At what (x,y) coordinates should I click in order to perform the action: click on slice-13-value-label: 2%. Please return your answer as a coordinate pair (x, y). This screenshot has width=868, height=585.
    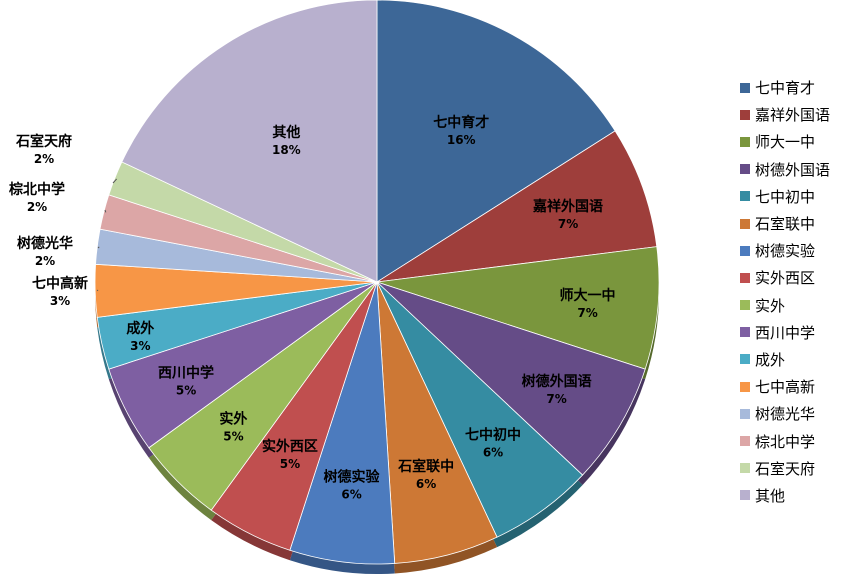
    Looking at the image, I should click on (45, 261).